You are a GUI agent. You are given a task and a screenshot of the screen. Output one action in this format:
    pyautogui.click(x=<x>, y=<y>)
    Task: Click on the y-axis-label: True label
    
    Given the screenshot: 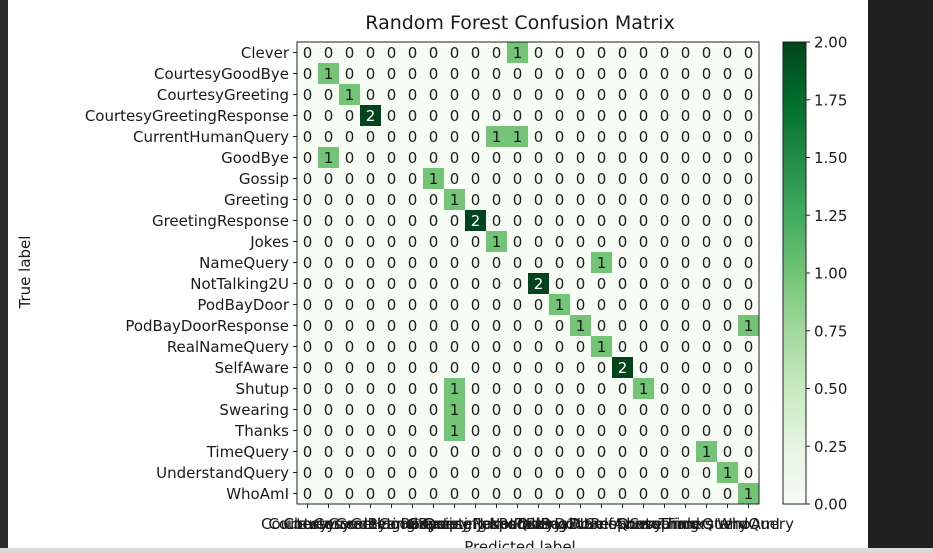 What is the action you would take?
    pyautogui.click(x=25, y=273)
    